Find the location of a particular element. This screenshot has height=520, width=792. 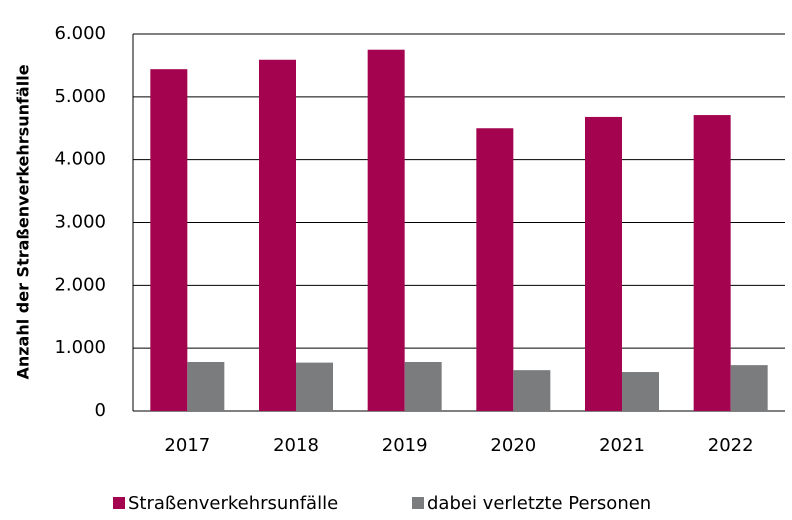

x-tick-label: 2018 is located at coordinates (296, 445).